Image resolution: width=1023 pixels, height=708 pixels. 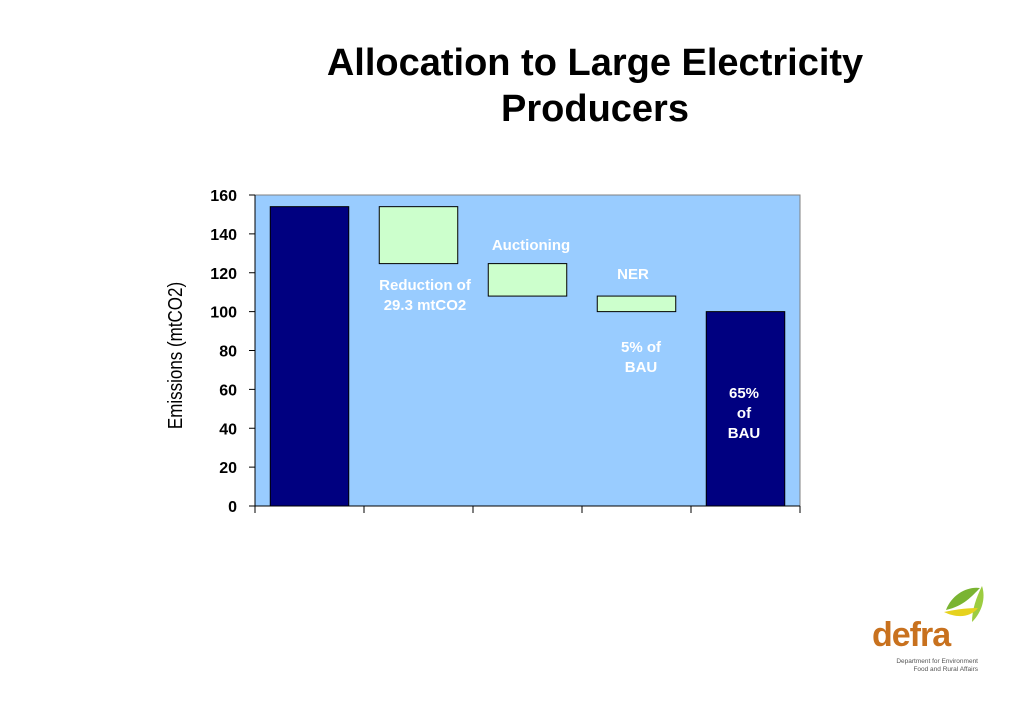 What do you see at coordinates (228, 468) in the screenshot?
I see `y-tick-label: 20` at bounding box center [228, 468].